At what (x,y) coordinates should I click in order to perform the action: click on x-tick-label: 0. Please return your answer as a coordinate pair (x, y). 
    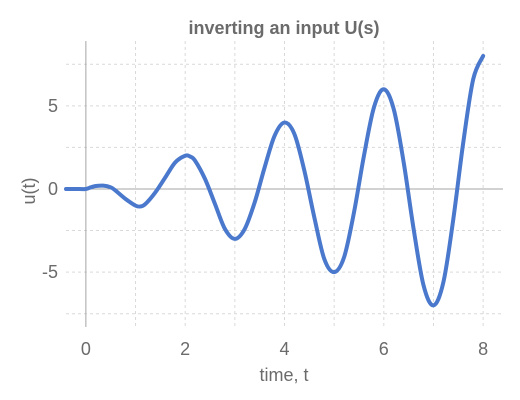
    Looking at the image, I should click on (86, 349).